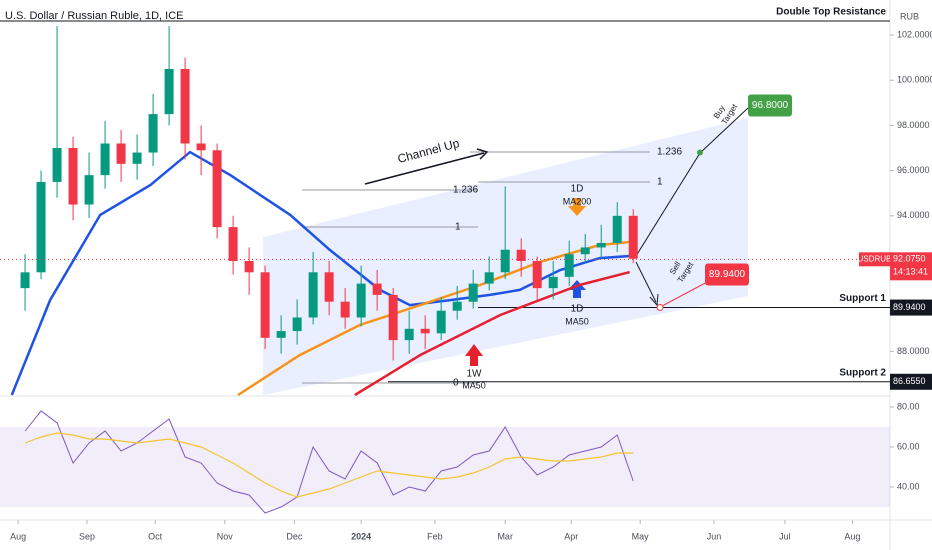 This screenshot has height=550, width=932. I want to click on x-tick-label: May, so click(641, 536).